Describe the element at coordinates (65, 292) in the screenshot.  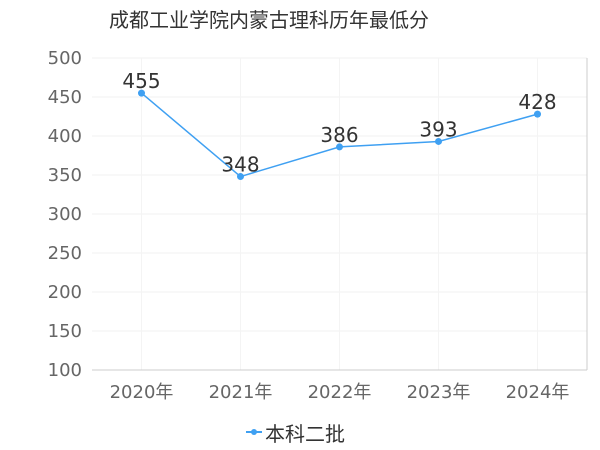
I see `y-tick-label: 200` at that location.